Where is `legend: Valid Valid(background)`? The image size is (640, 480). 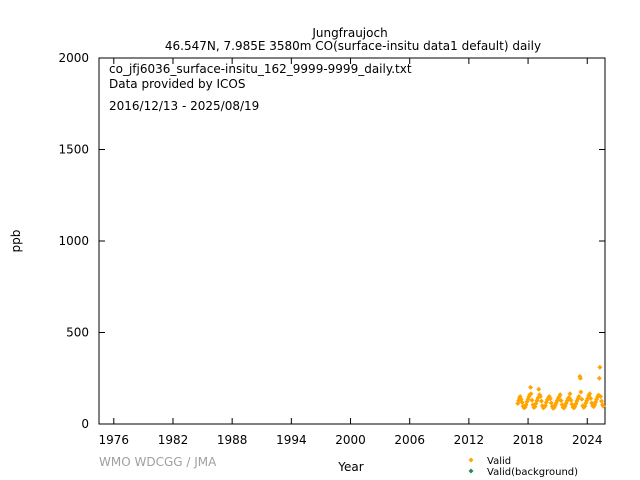
legend: Valid Valid(background) is located at coordinates (523, 467).